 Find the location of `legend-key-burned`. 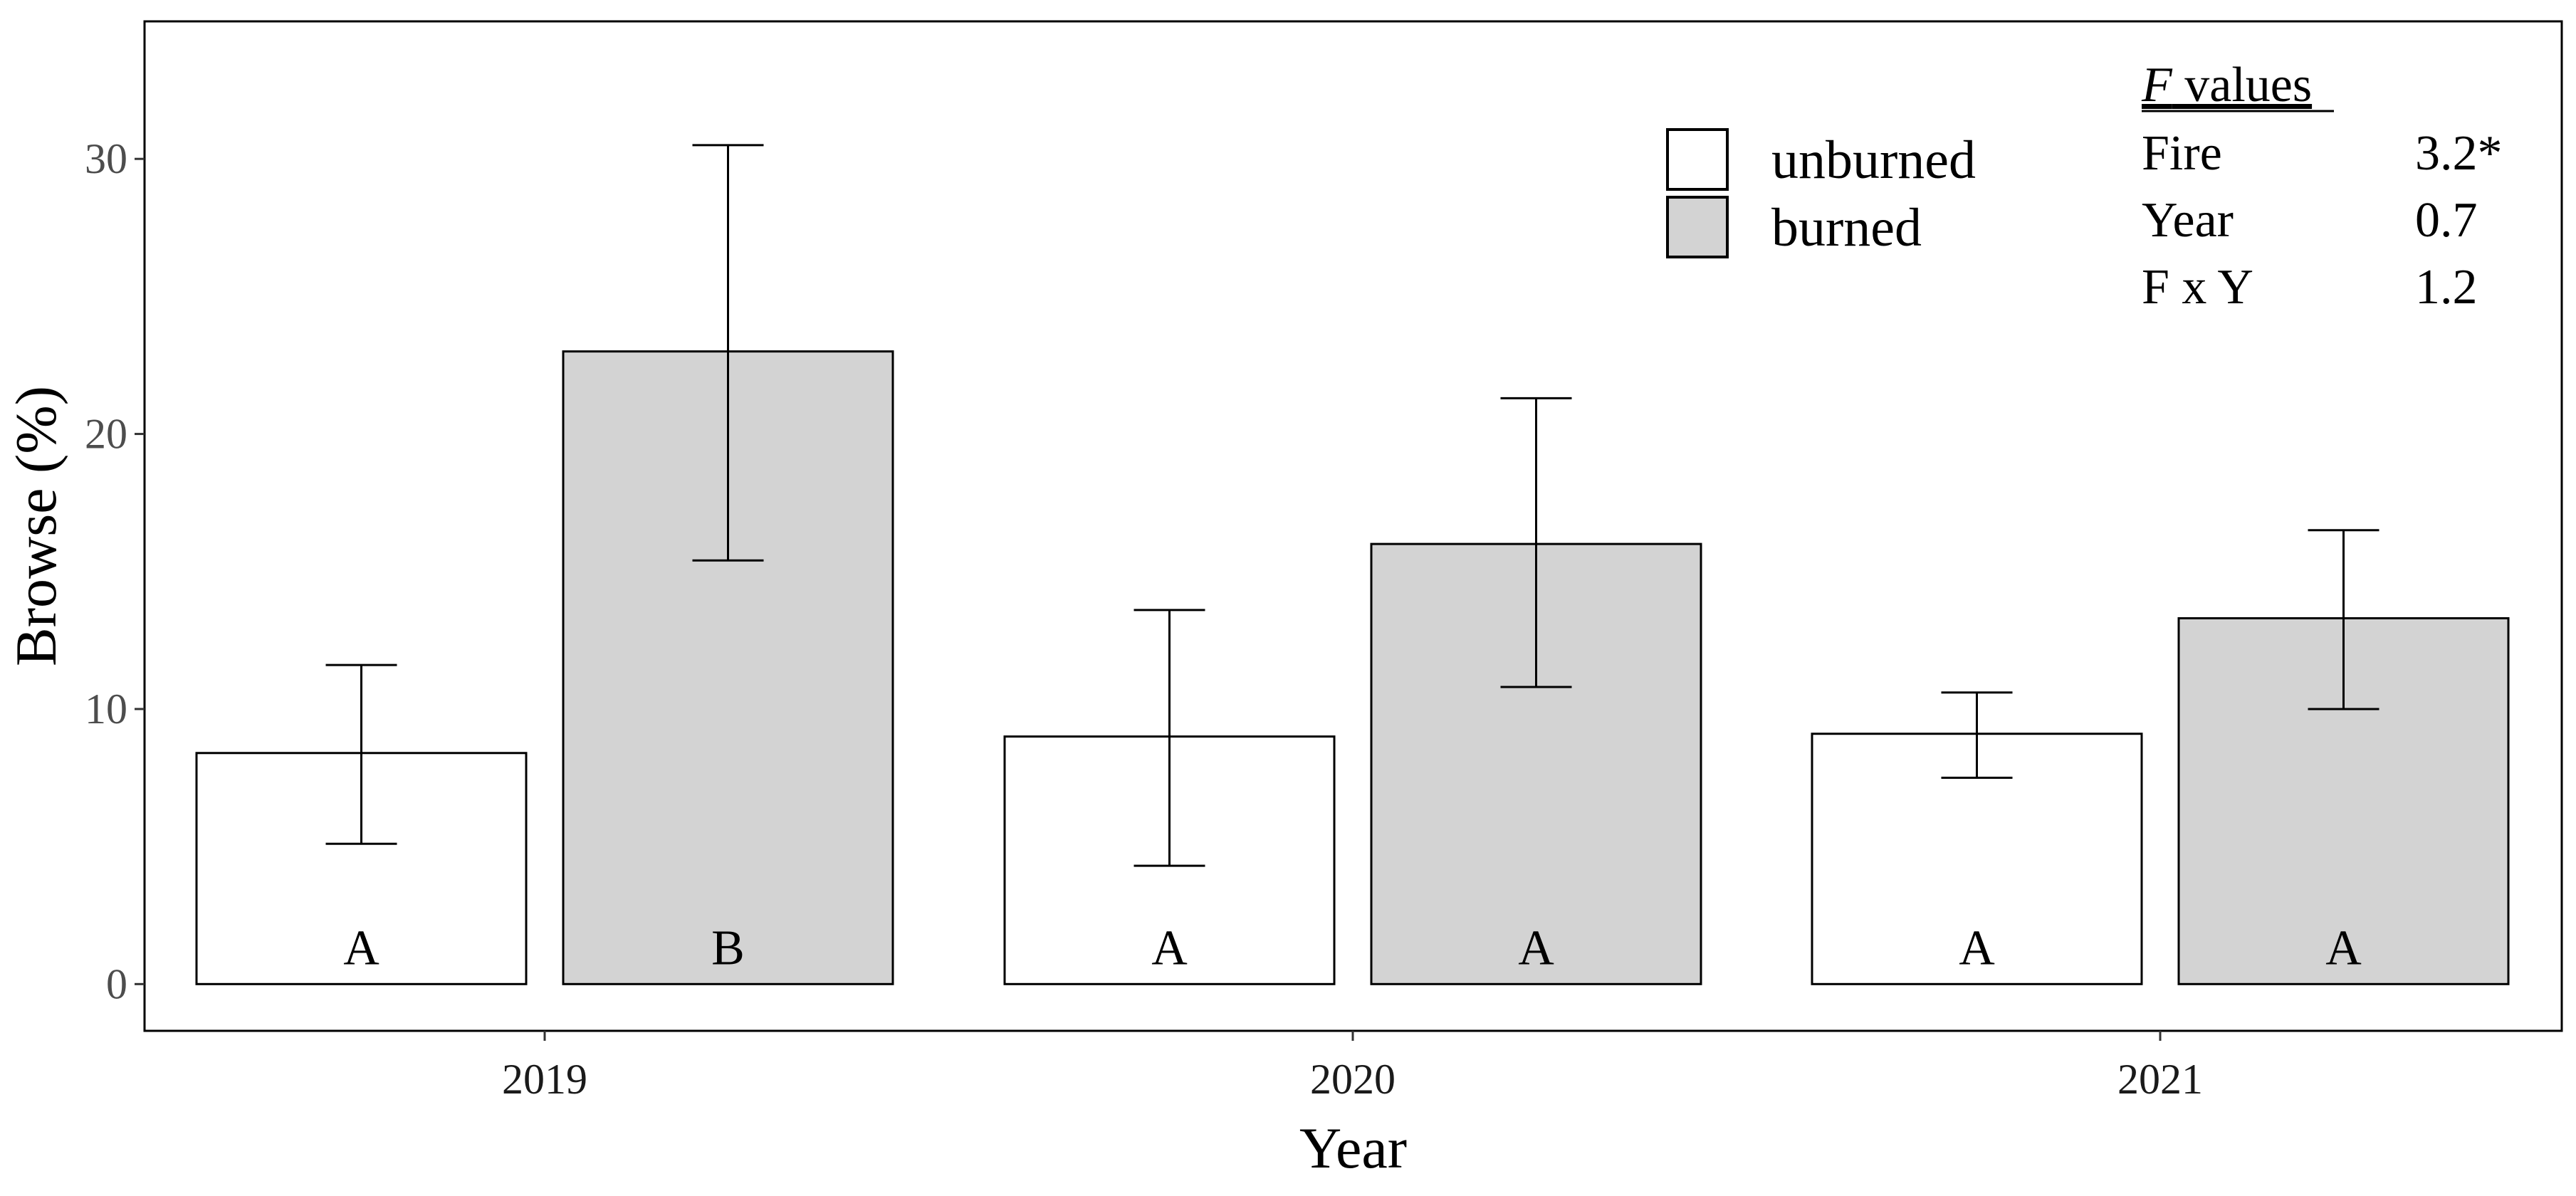

legend-key-burned is located at coordinates (1697, 227).